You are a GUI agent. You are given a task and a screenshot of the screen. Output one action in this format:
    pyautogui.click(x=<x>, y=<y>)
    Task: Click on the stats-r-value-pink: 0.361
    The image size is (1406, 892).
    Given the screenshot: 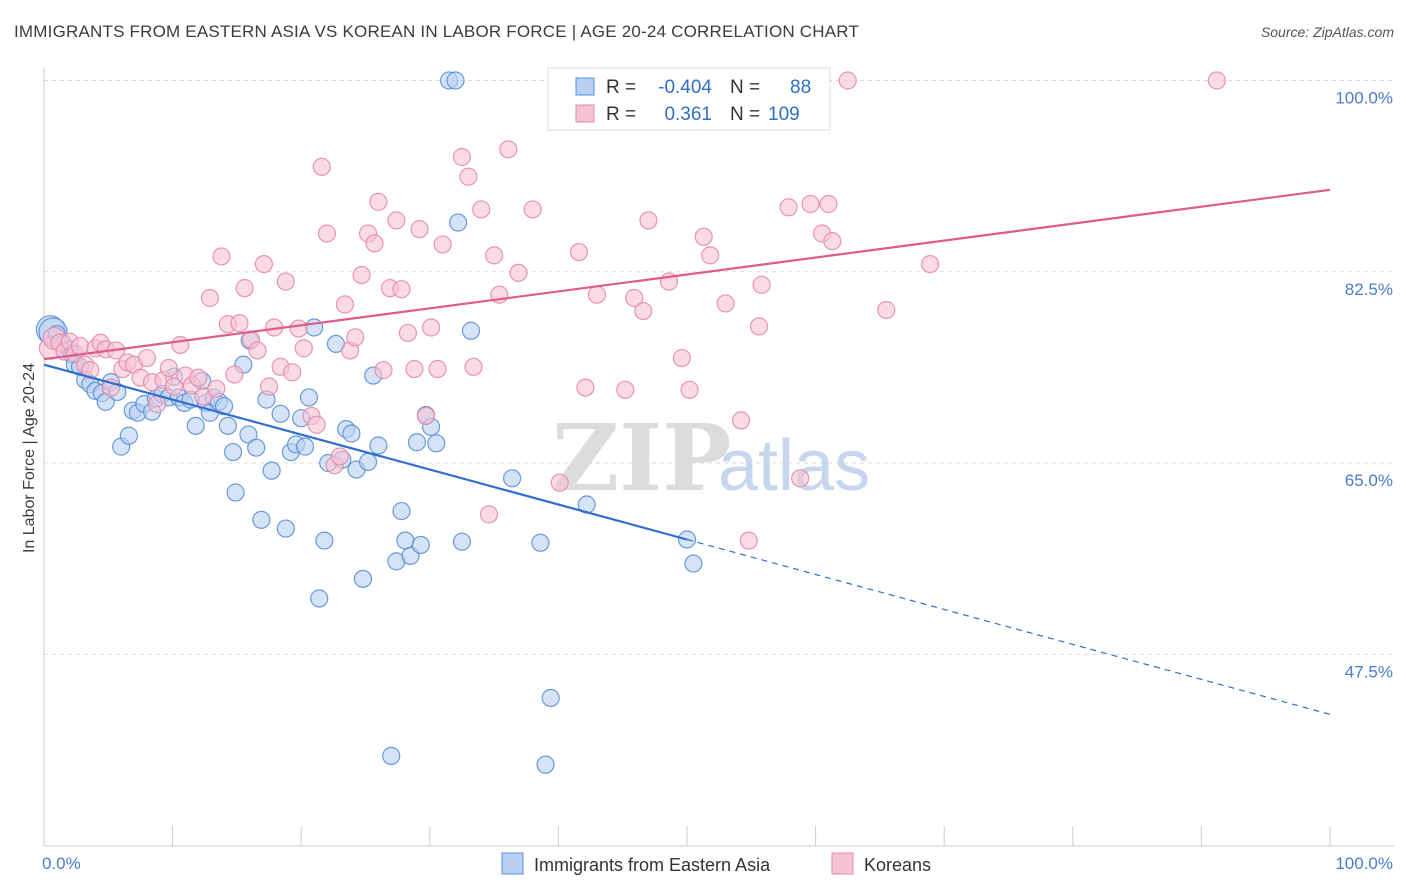 What is the action you would take?
    pyautogui.click(x=688, y=114)
    